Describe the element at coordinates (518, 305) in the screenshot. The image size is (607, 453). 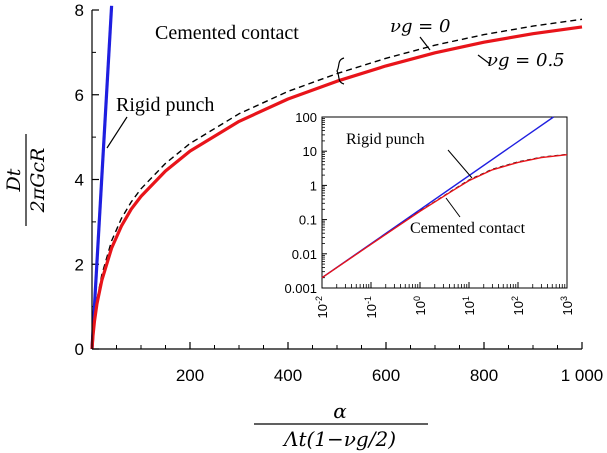
I see `inset-x-tick-label: 102` at that location.